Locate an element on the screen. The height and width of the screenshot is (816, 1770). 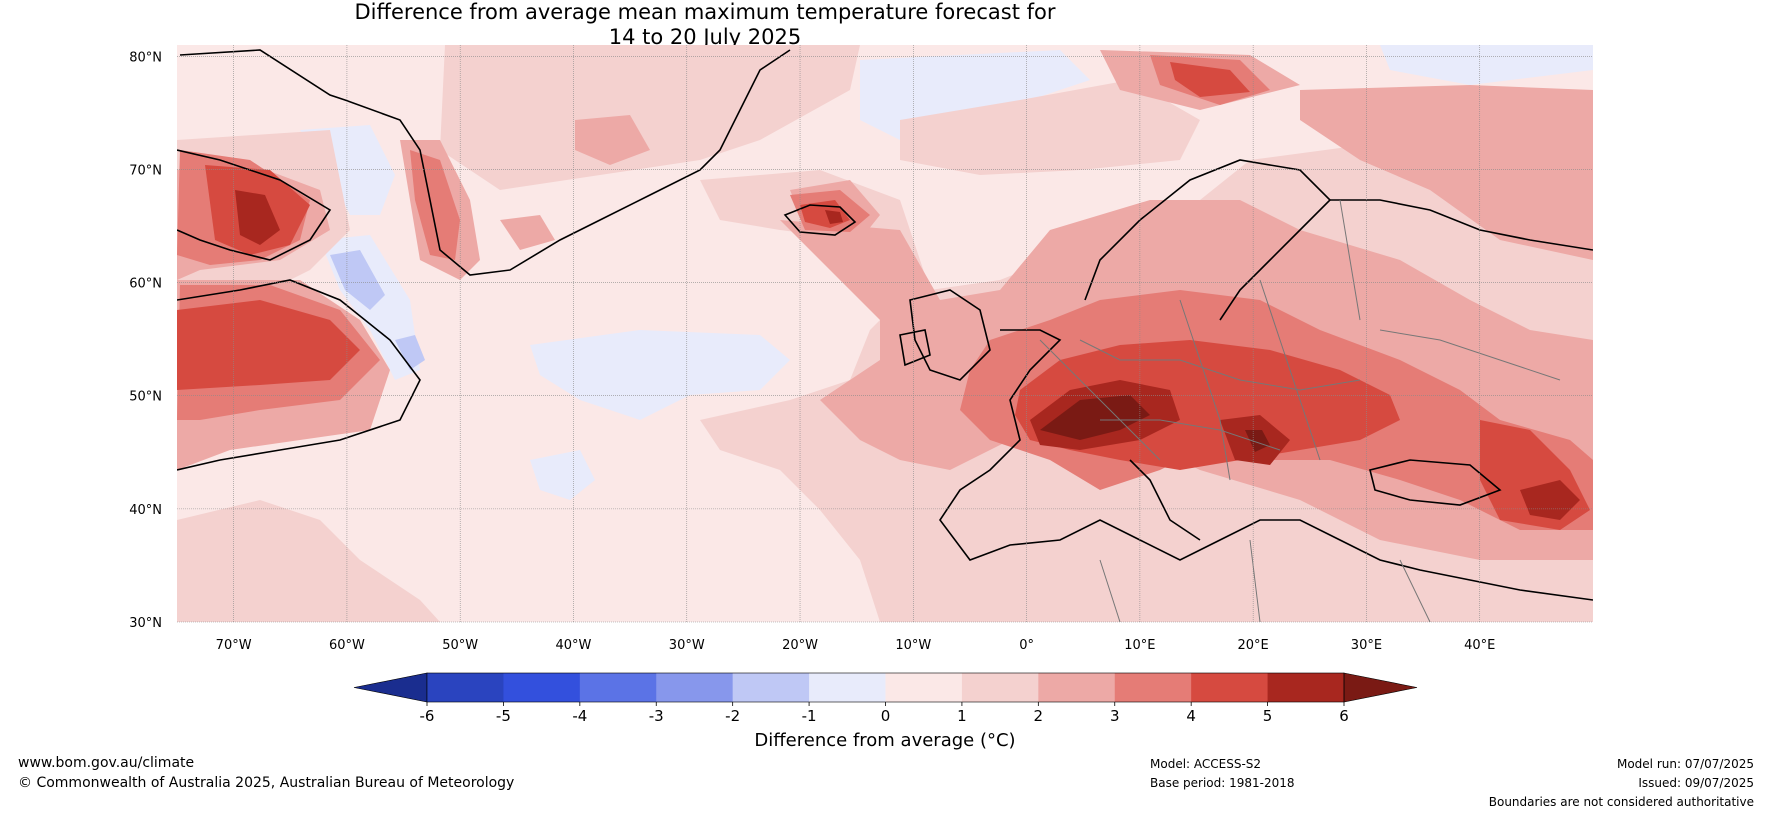
baffin-coast is located at coordinates (254, 205).